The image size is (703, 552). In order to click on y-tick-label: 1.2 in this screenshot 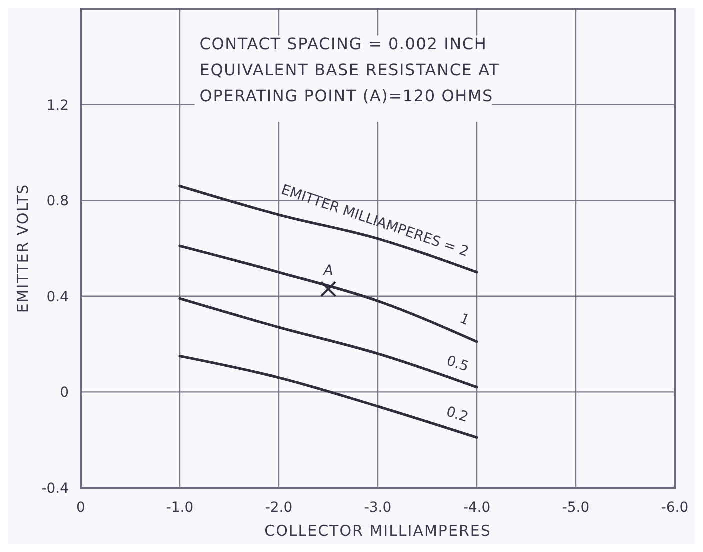, I will do `click(57, 106)`.